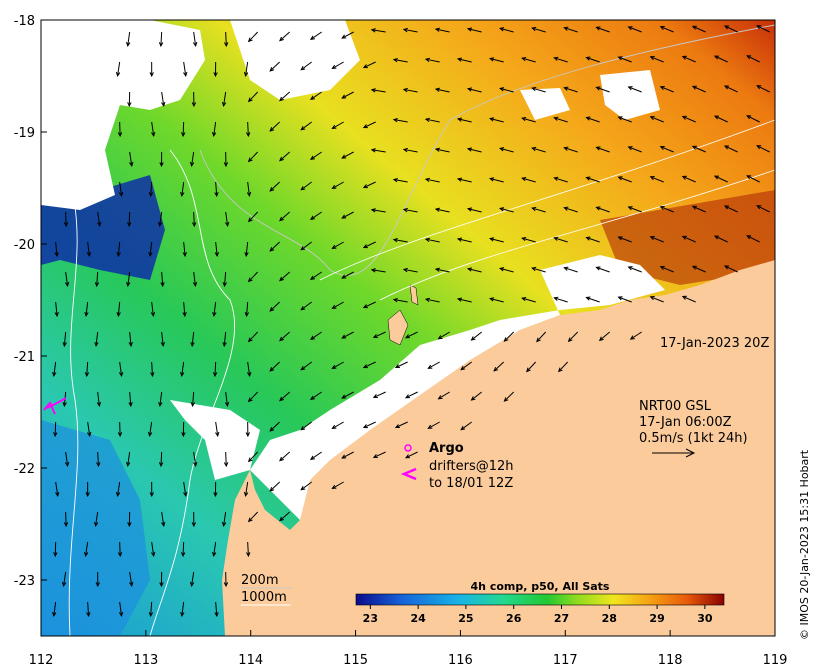 The width and height of the screenshot is (819, 672). What do you see at coordinates (540, 599) in the screenshot?
I see `colorbar` at bounding box center [540, 599].